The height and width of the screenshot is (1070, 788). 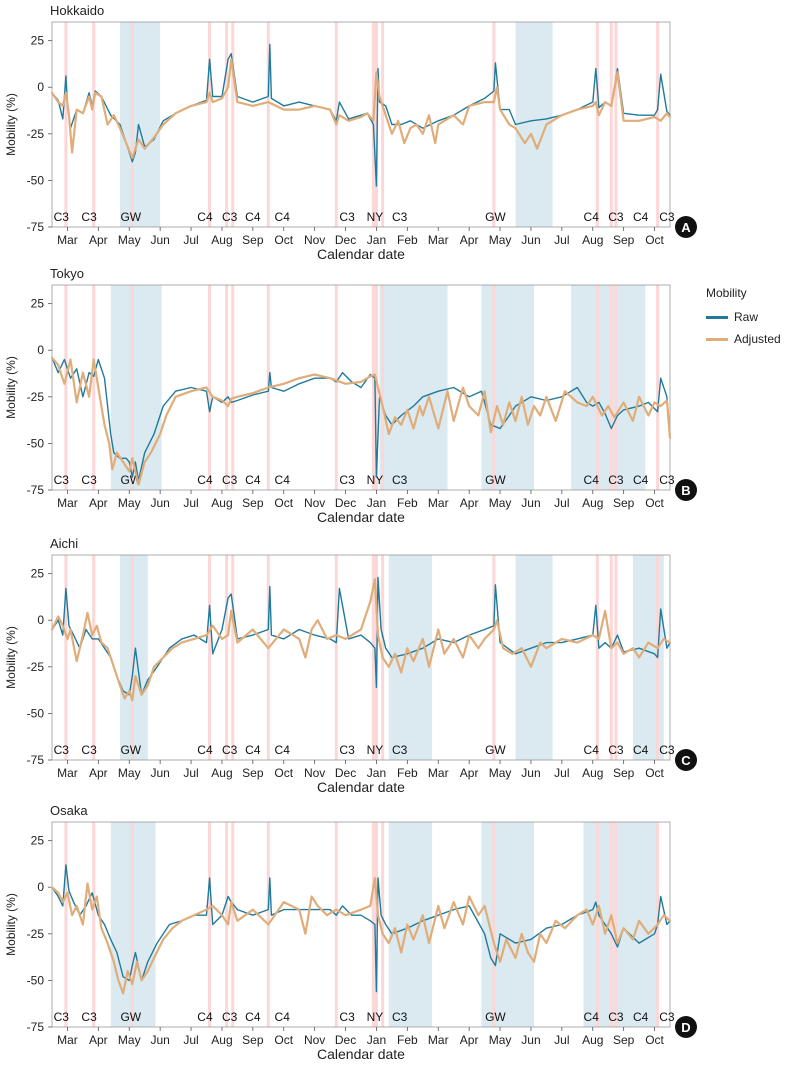 What do you see at coordinates (746, 339) in the screenshot?
I see `legend-item-adjusted: Adjusted` at bounding box center [746, 339].